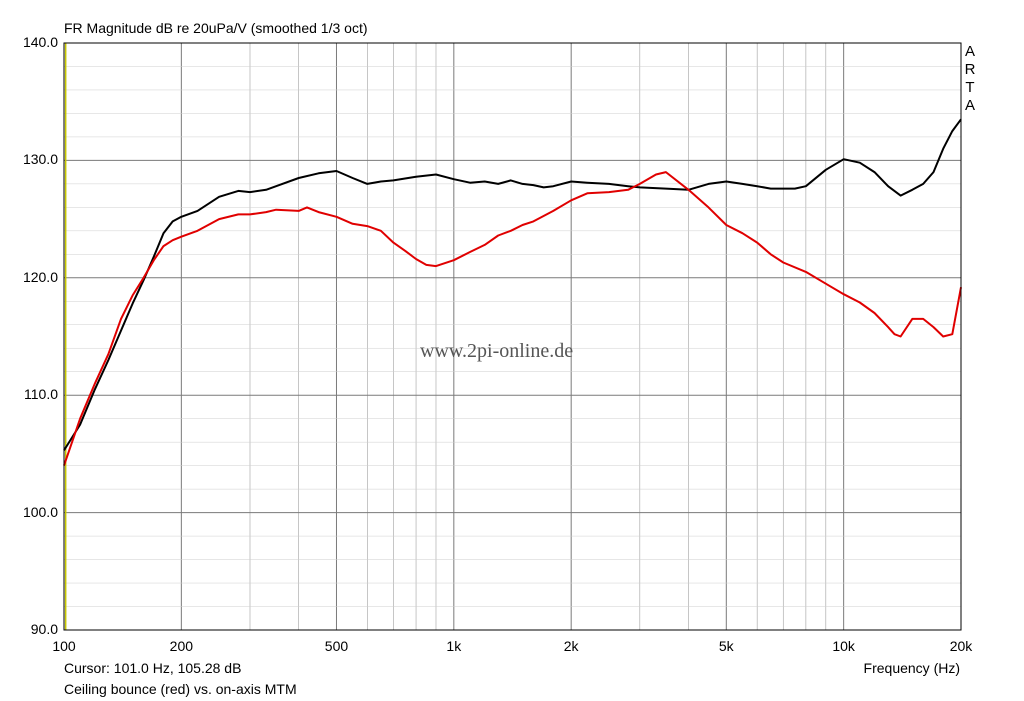  Describe the element at coordinates (64, 646) in the screenshot. I see `x-tick-label: 100` at that location.